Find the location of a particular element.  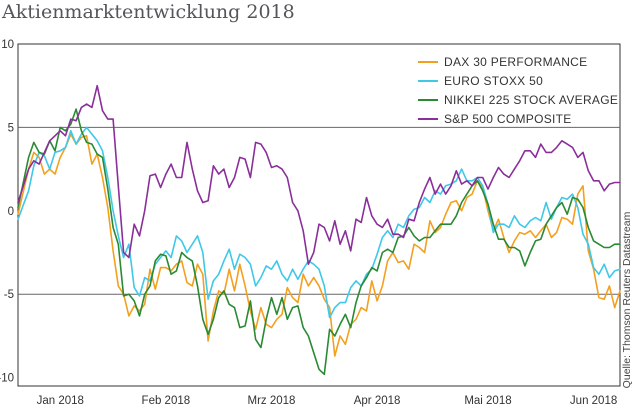

legend-label: EURO STOXX 50 is located at coordinates (493, 81).